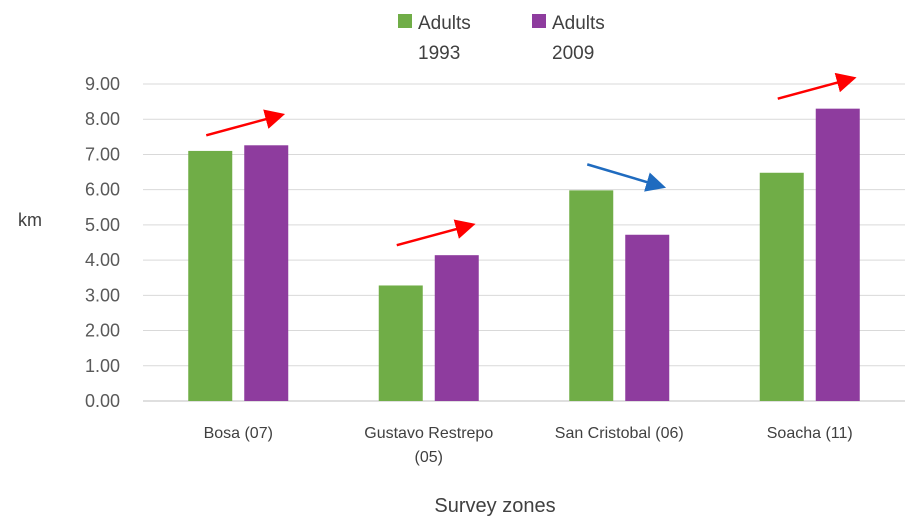 The image size is (912, 518). I want to click on y-tick-label: 4.00, so click(102, 260).